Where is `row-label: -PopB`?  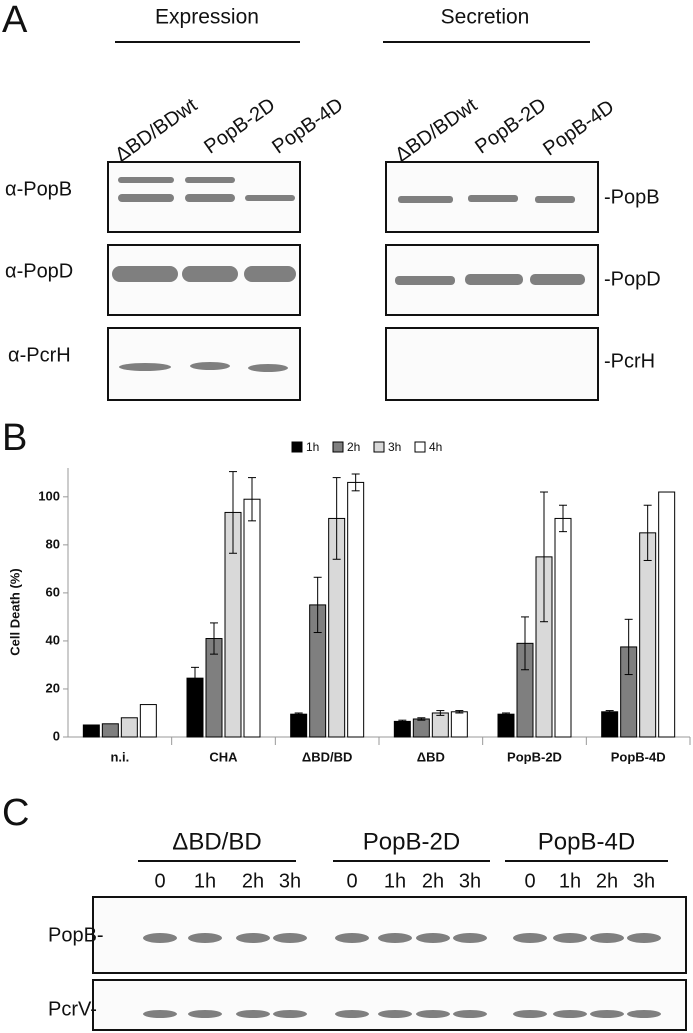 row-label: -PopB is located at coordinates (632, 197).